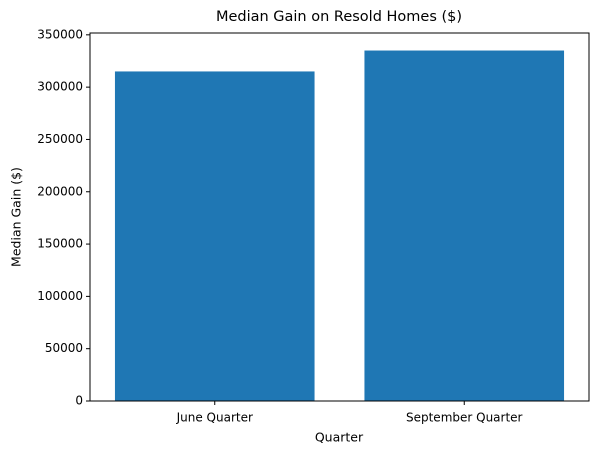 This screenshot has height=455, width=597. What do you see at coordinates (79, 401) in the screenshot?
I see `y-tick-label: 0` at bounding box center [79, 401].